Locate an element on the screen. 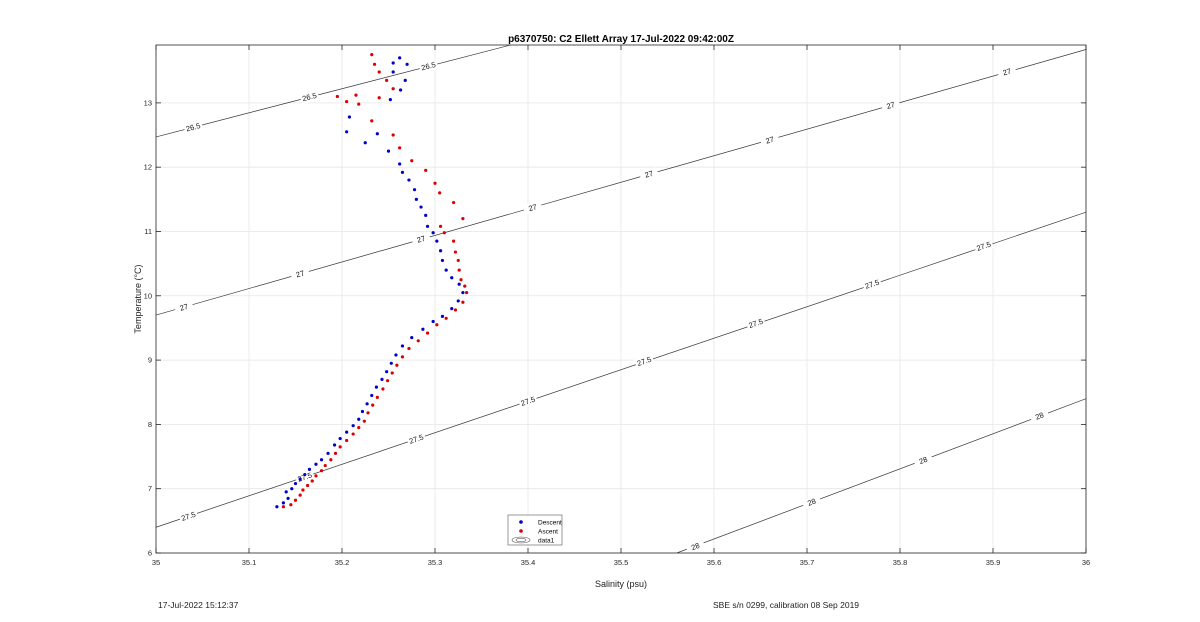 The width and height of the screenshot is (1200, 622). legend-data1-marker is located at coordinates (521, 540).